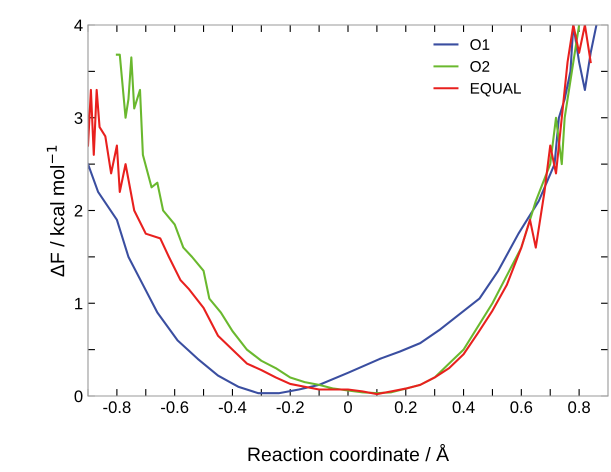 The height and width of the screenshot is (472, 611). Describe the element at coordinates (55, 211) in the screenshot. I see `y-axis-title: ΔF / kcal mol$^{−1}$` at that location.